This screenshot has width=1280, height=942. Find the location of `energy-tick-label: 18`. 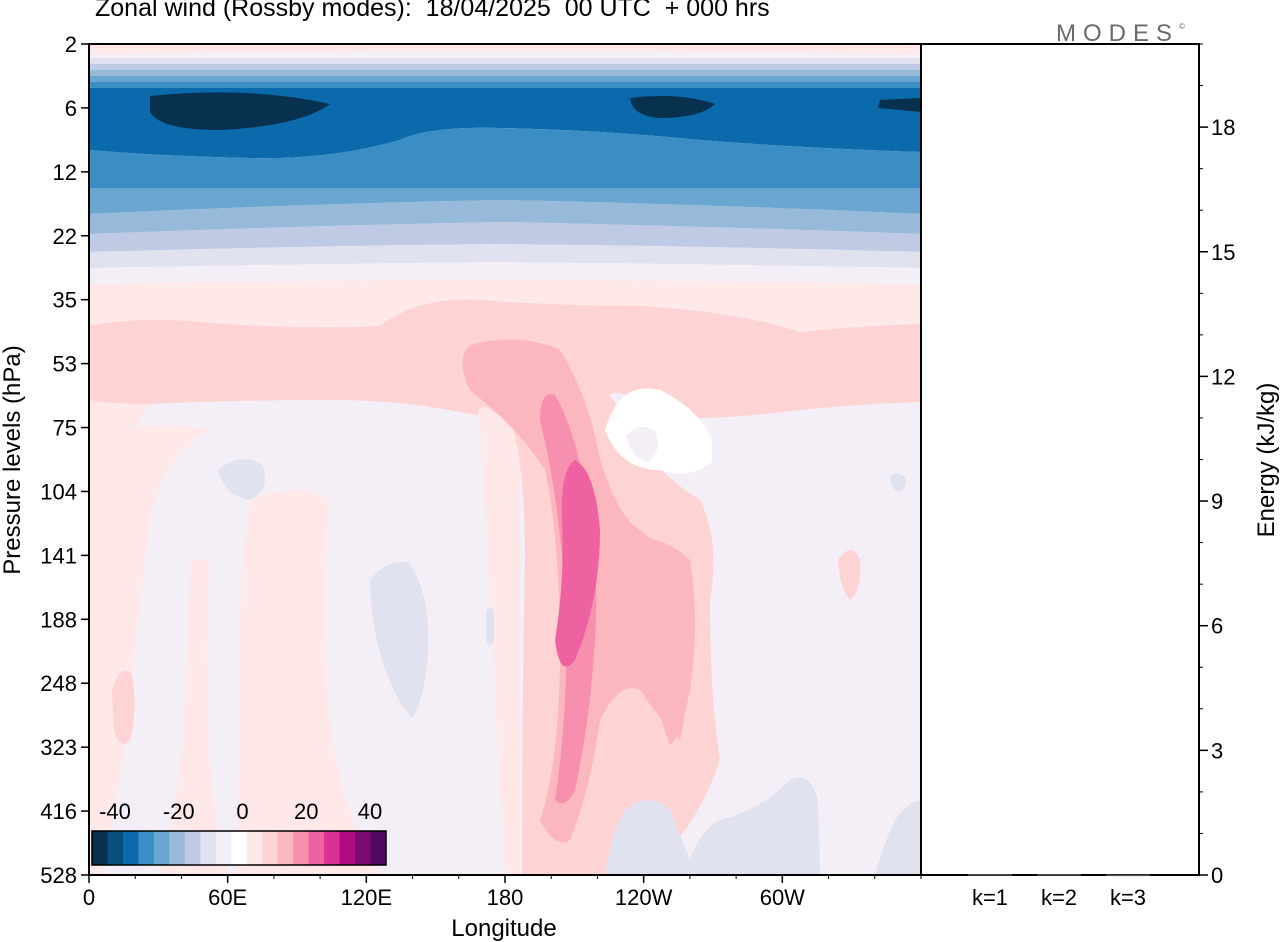

energy-tick-label: 18 is located at coordinates (1223, 127).